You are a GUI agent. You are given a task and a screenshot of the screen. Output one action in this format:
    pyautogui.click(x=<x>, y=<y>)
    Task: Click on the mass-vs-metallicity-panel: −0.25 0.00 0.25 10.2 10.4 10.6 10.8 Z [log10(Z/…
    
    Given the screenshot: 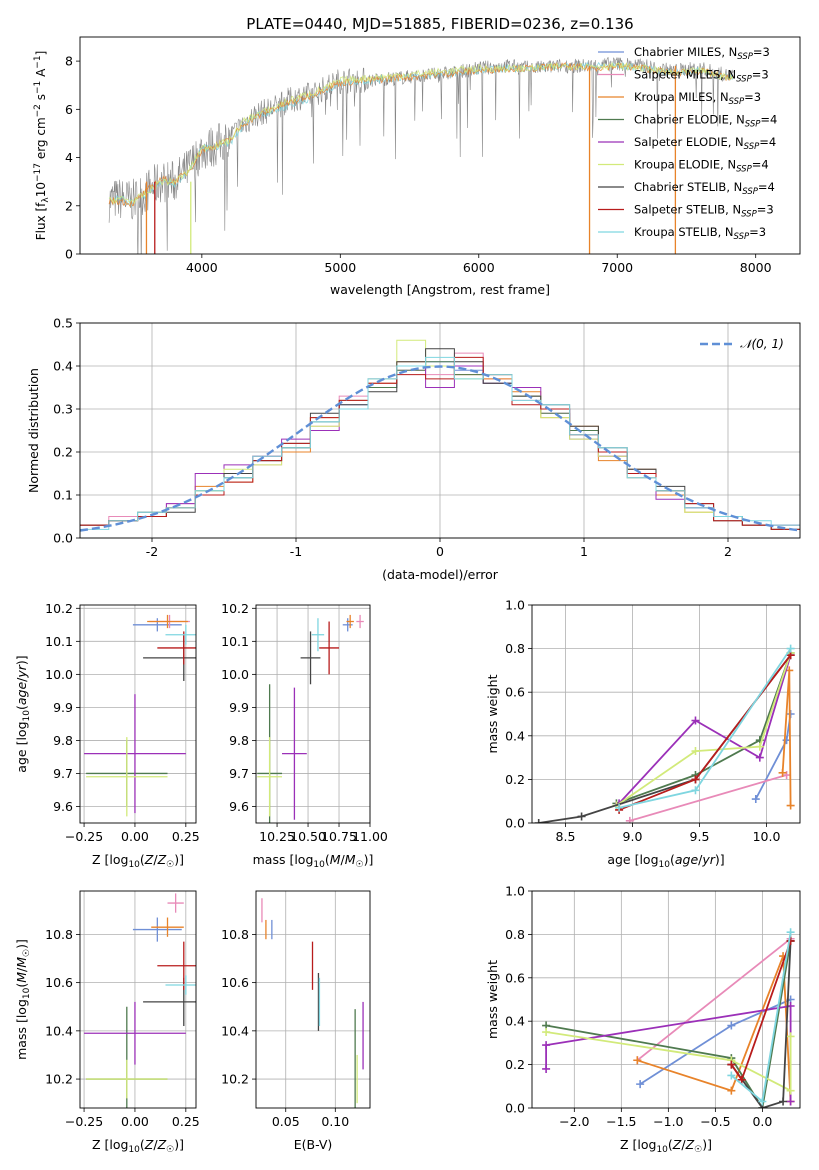 What is the action you would take?
    pyautogui.click(x=107, y=1022)
    